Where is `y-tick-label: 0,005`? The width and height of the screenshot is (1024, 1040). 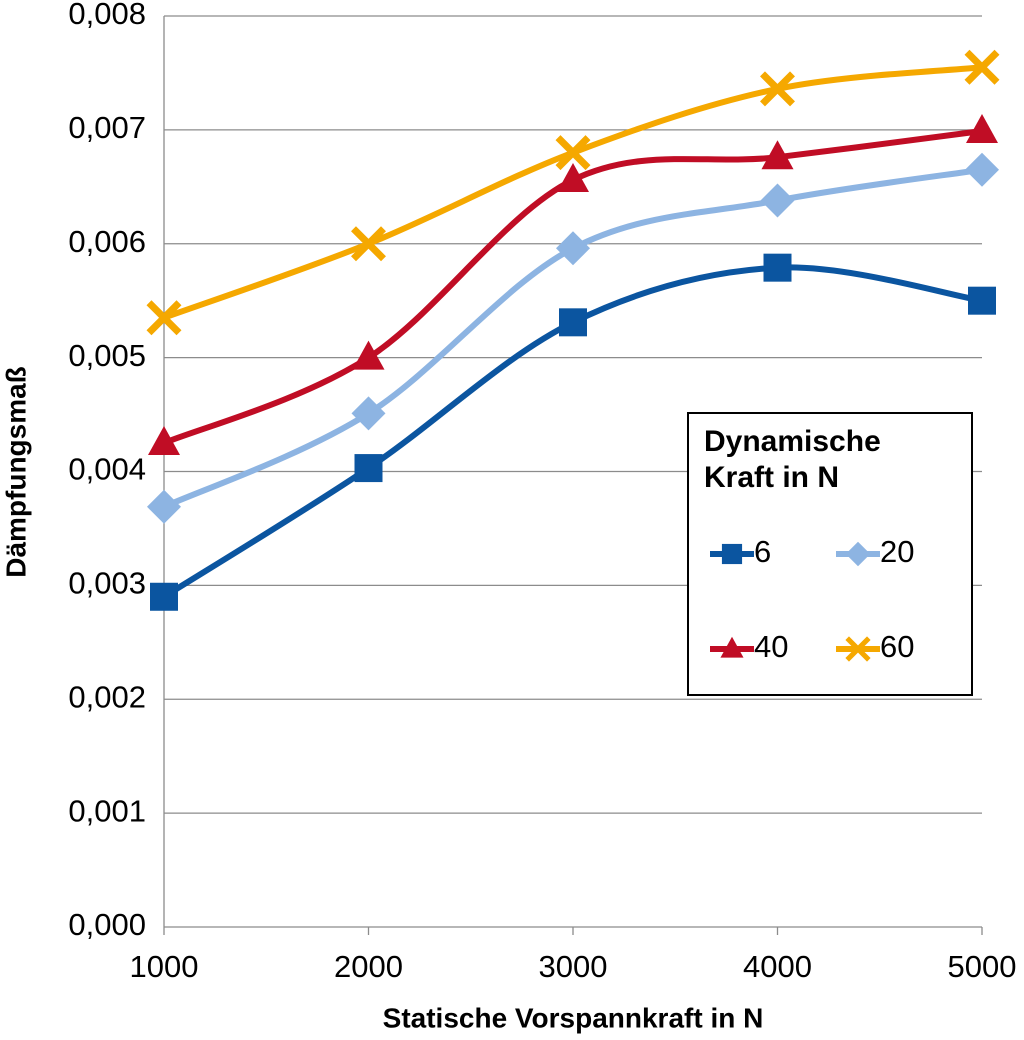
y-tick-label: 0,005 is located at coordinates (107, 355).